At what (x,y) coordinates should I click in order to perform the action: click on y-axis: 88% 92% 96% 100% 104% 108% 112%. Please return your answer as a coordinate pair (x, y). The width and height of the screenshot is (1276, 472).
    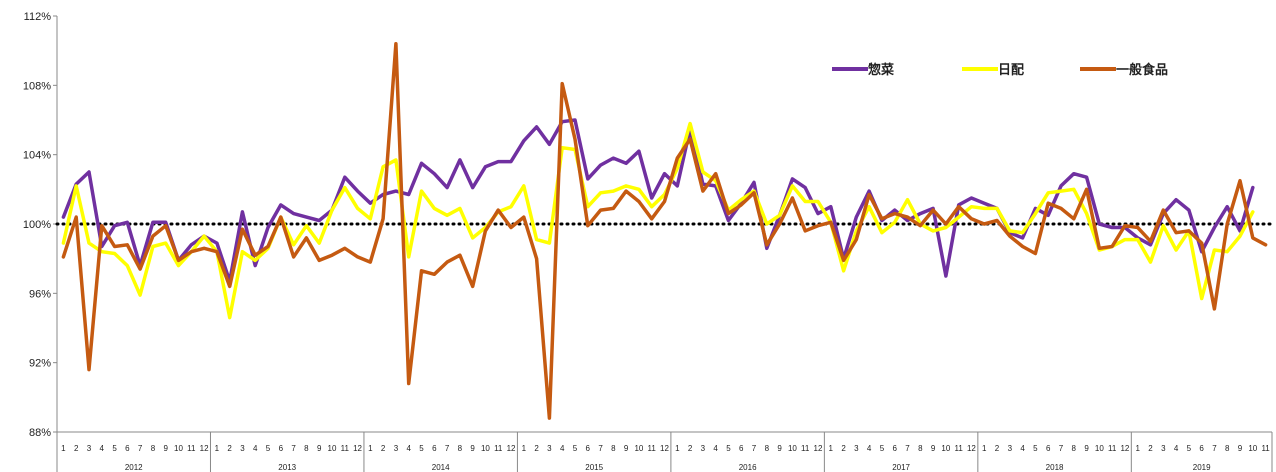
    Looking at the image, I should click on (40, 225).